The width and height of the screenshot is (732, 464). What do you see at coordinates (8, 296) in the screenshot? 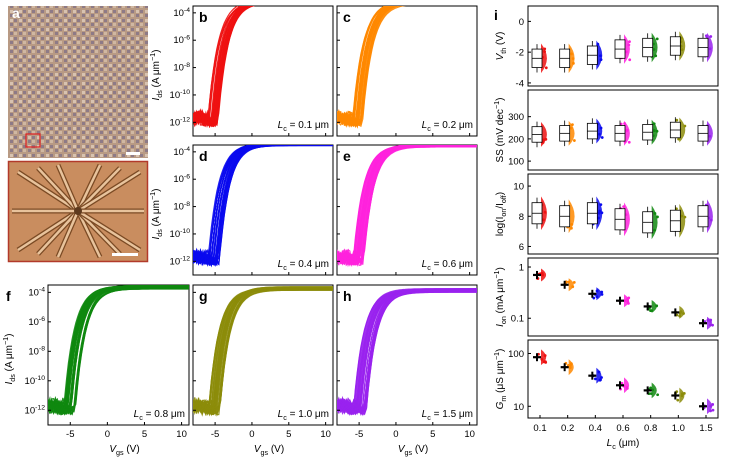
I see `panel-letter-f: f` at bounding box center [8, 296].